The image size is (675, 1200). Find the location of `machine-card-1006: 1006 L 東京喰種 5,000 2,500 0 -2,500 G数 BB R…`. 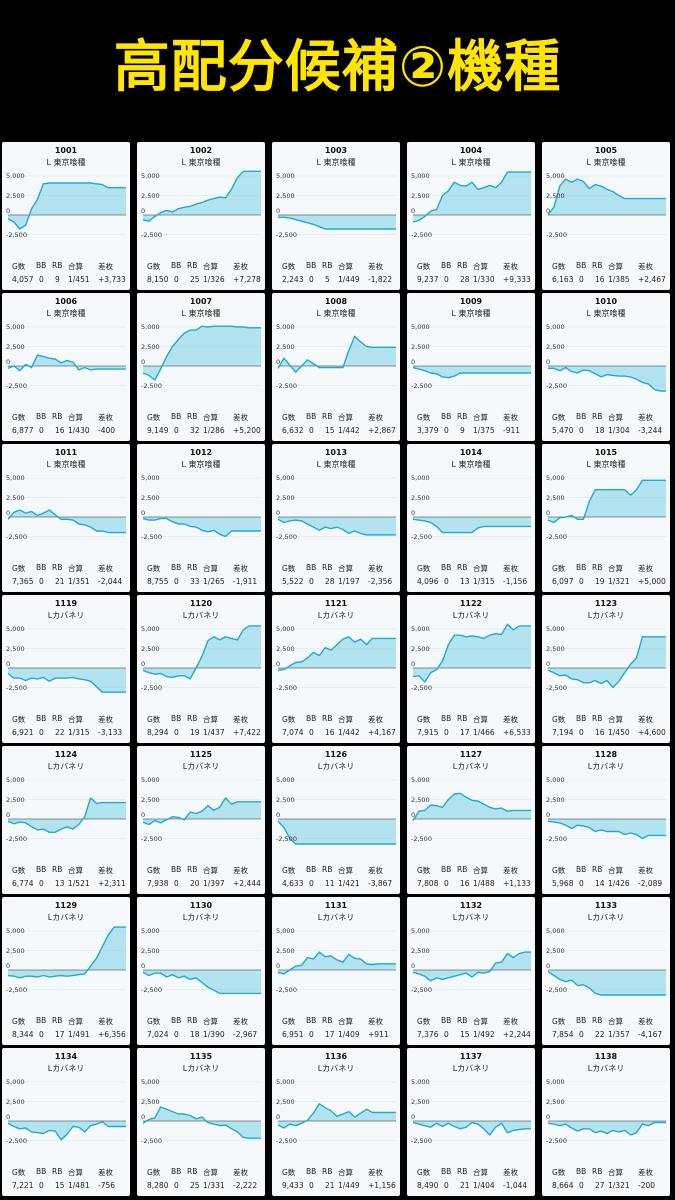

machine-card-1006: 1006 L 東京喰種 5,000 2,500 0 -2,500 G数 BB R… is located at coordinates (66, 367).